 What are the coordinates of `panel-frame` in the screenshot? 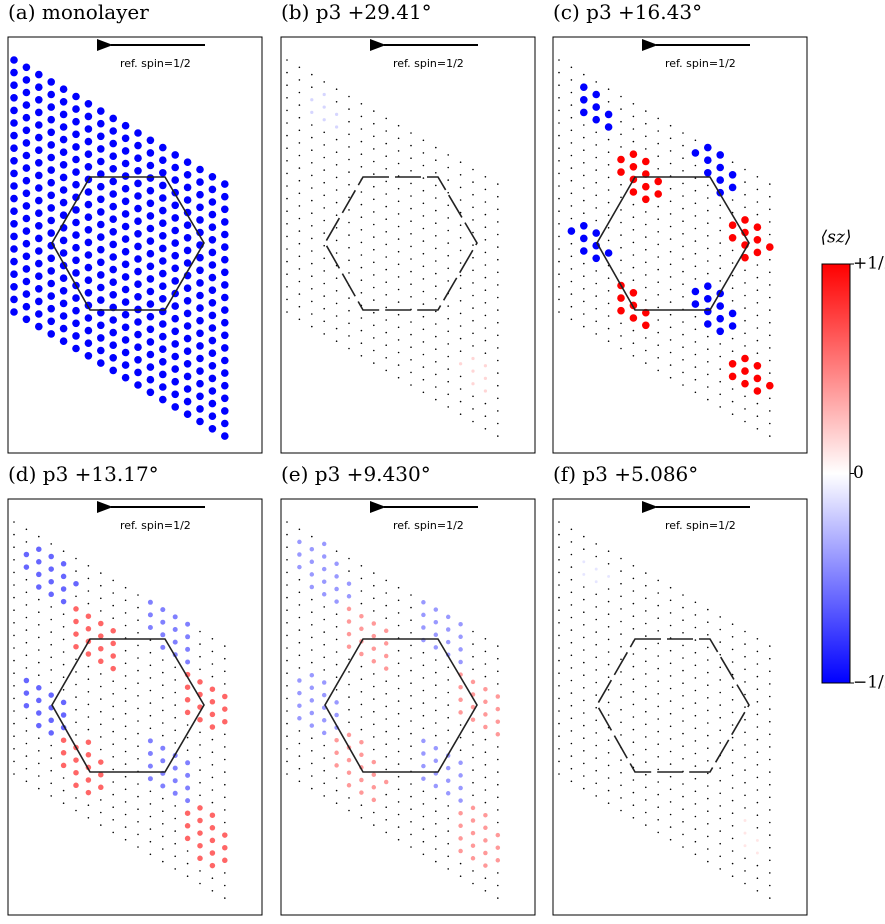 It's located at (408, 245).